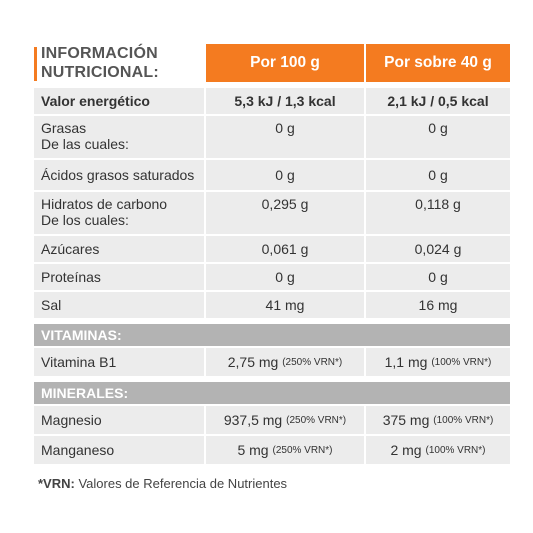  Describe the element at coordinates (272, 277) in the screenshot. I see `table-row-protein: Proteínas 0 g 0 g` at that location.